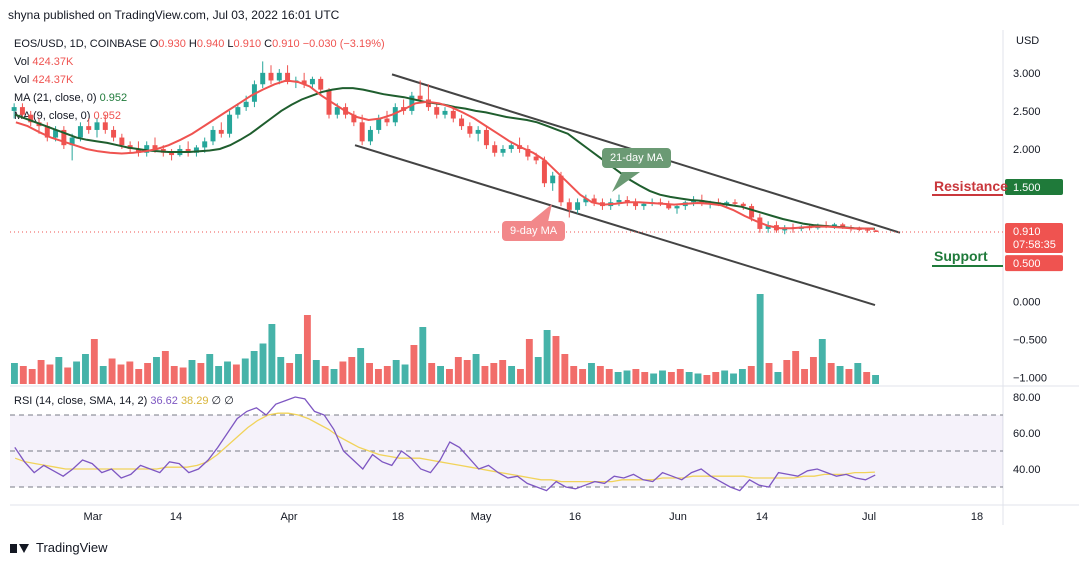 Image resolution: width=1079 pixels, height=565 pixels. Describe the element at coordinates (1027, 398) in the screenshot. I see `rsi-tick-label: 80.00` at that location.